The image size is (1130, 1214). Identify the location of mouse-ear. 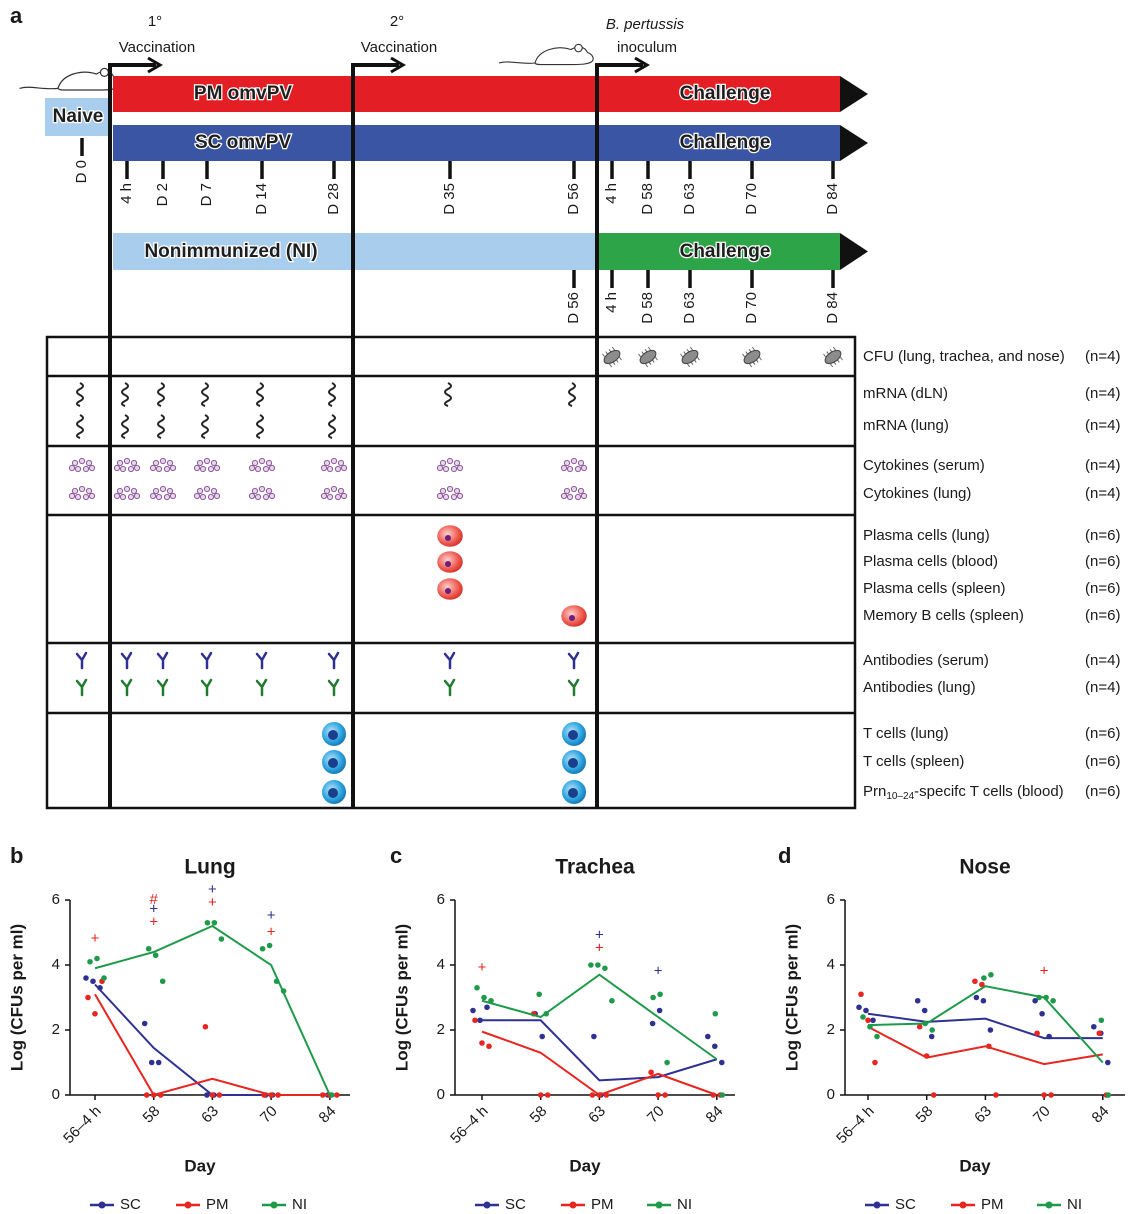
(104, 72).